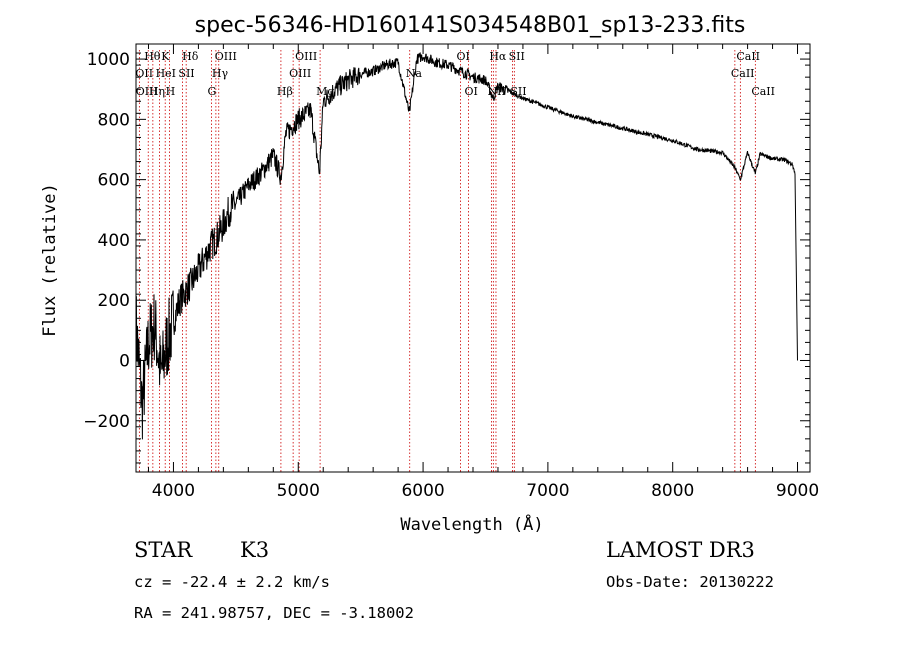 The image size is (900, 649). What do you see at coordinates (498, 56) in the screenshot?
I see `spectral-line-label: Hα` at bounding box center [498, 56].